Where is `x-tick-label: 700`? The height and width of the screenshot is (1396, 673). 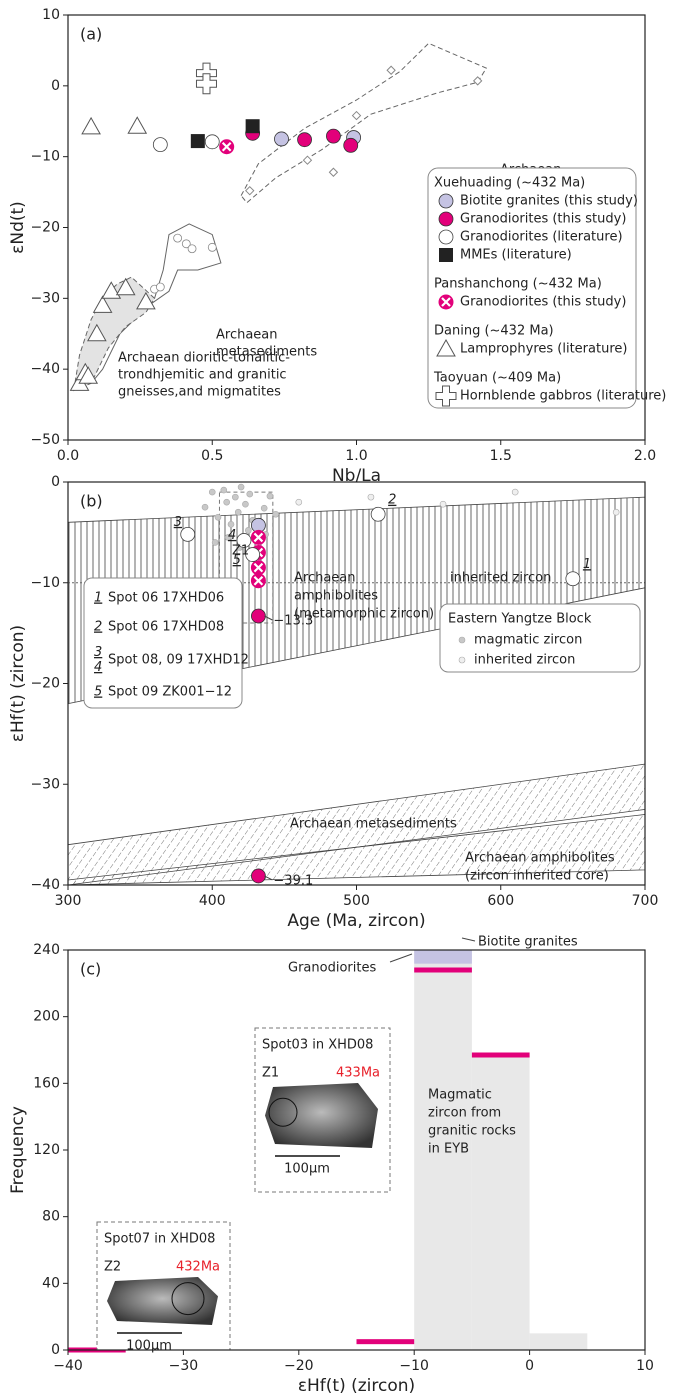 x-tick-label: 700 is located at coordinates (645, 901).